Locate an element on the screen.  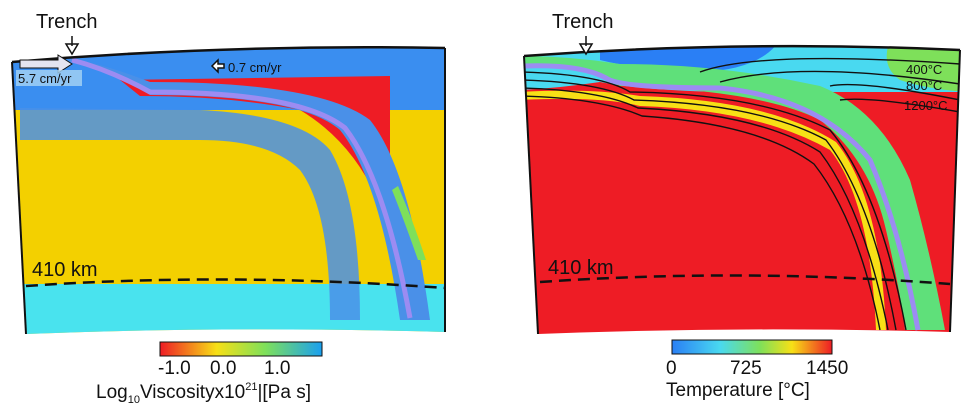
right-green-region is located at coordinates (923, 69).